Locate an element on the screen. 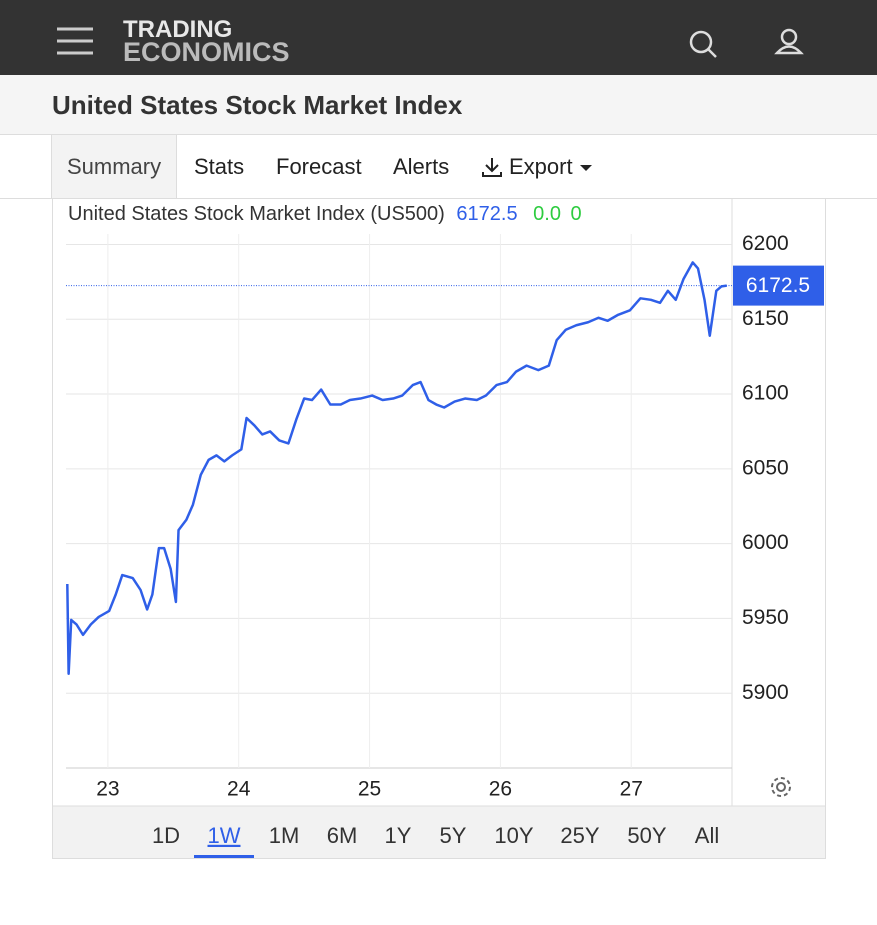 The height and width of the screenshot is (925, 877). top-icons is located at coordinates (430, 42).